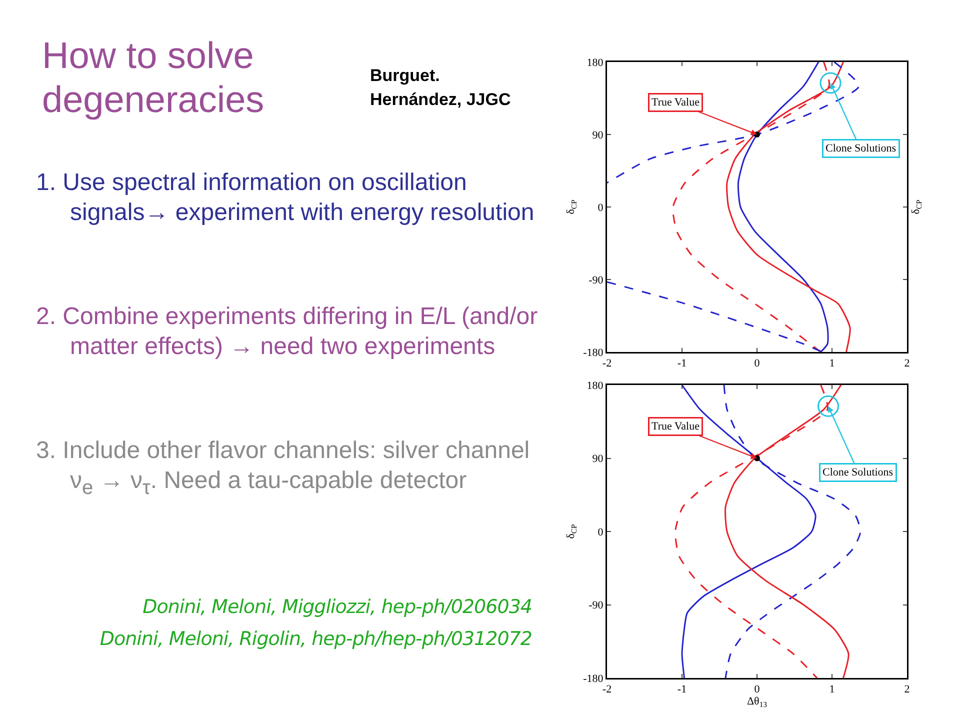  What do you see at coordinates (441, 88) in the screenshot?
I see `text: Burguet. Hernández, JJGC` at bounding box center [441, 88].